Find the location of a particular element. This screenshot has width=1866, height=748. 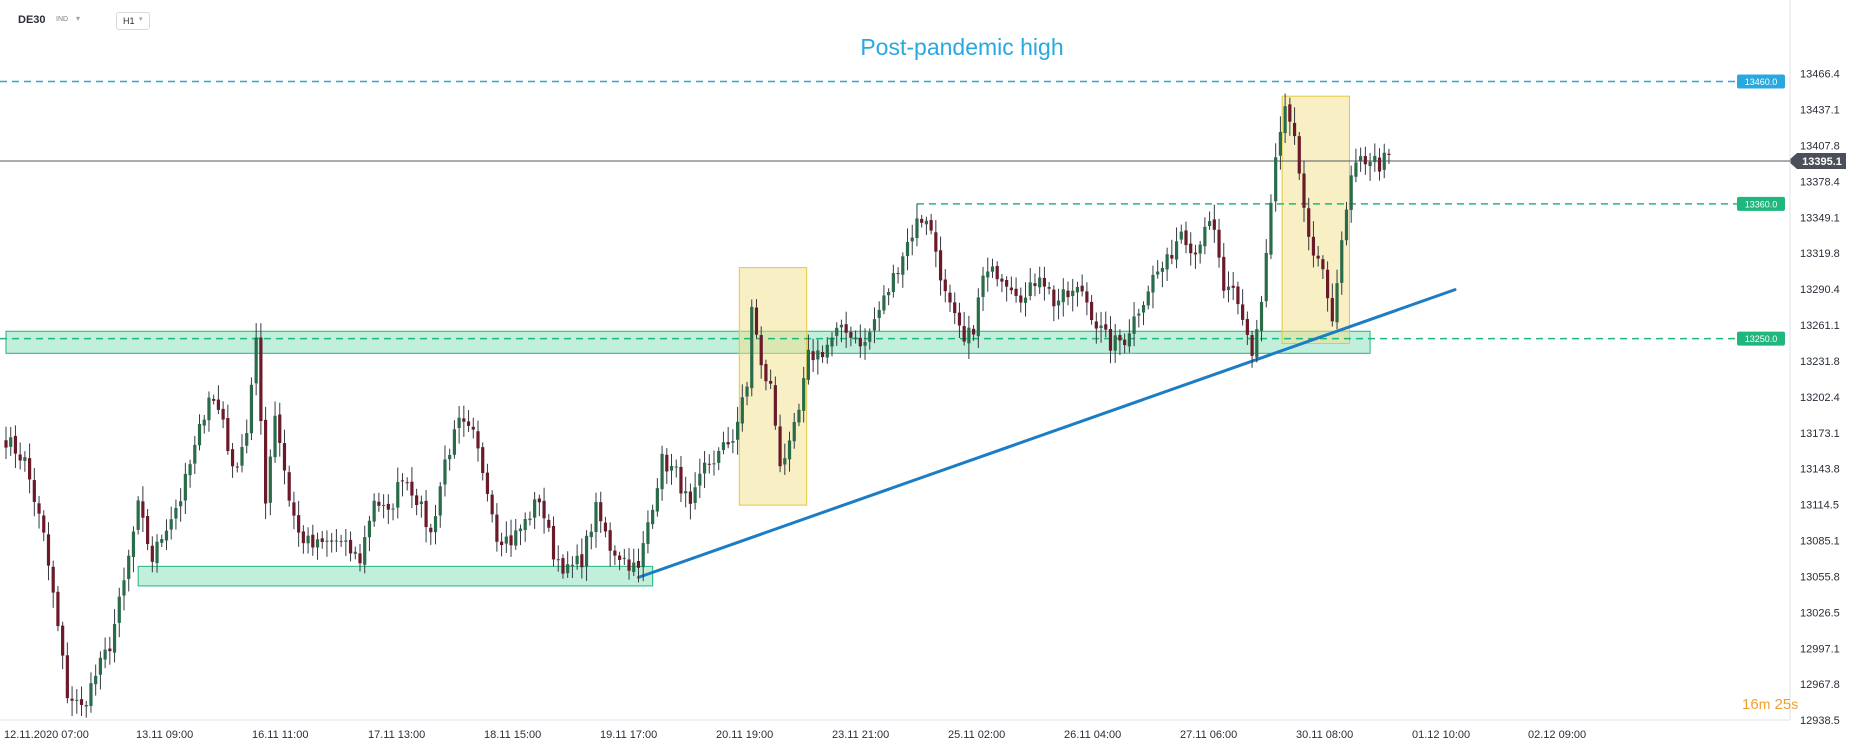

x-tick-label: 13.11 09:00 is located at coordinates (164, 735).